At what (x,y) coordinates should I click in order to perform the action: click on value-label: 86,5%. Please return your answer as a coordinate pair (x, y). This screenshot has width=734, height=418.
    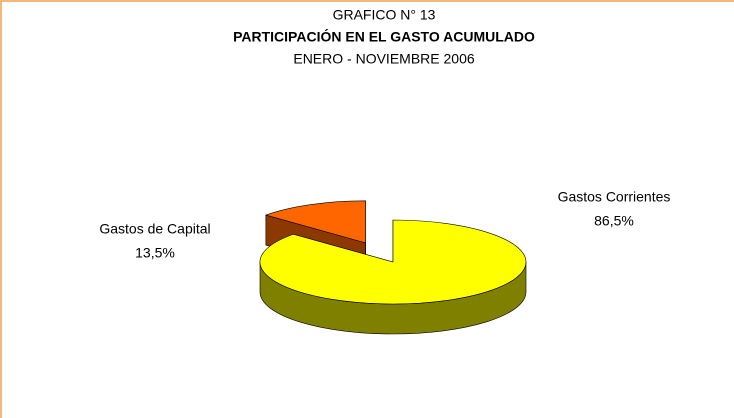
    Looking at the image, I should click on (614, 221).